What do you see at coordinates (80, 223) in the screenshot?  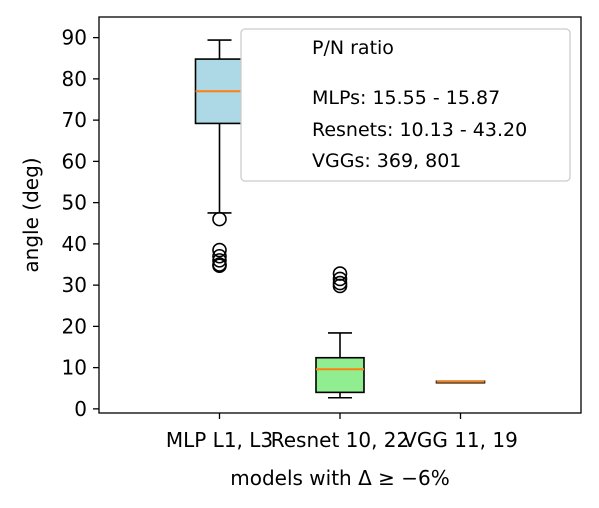 I see `y-axis: 0 10 20 30 40 50 60 70 80 90` at bounding box center [80, 223].